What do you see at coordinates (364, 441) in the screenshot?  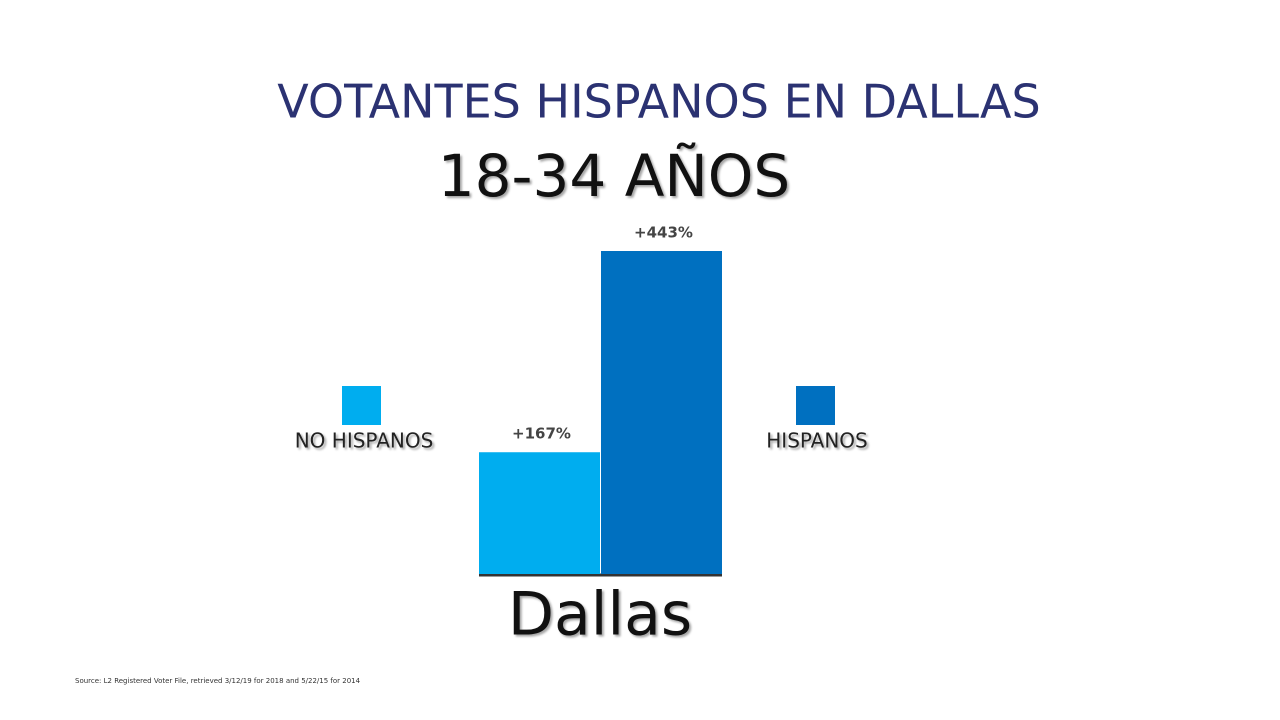 I see `legend-label: NO HISPANOS` at bounding box center [364, 441].